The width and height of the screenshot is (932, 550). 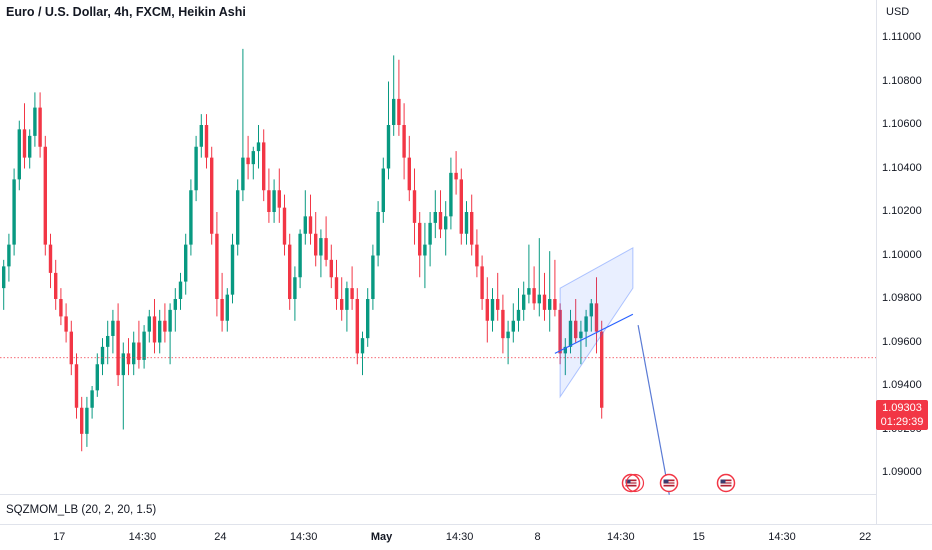 I want to click on flag-stripe-white, so click(x=726, y=482).